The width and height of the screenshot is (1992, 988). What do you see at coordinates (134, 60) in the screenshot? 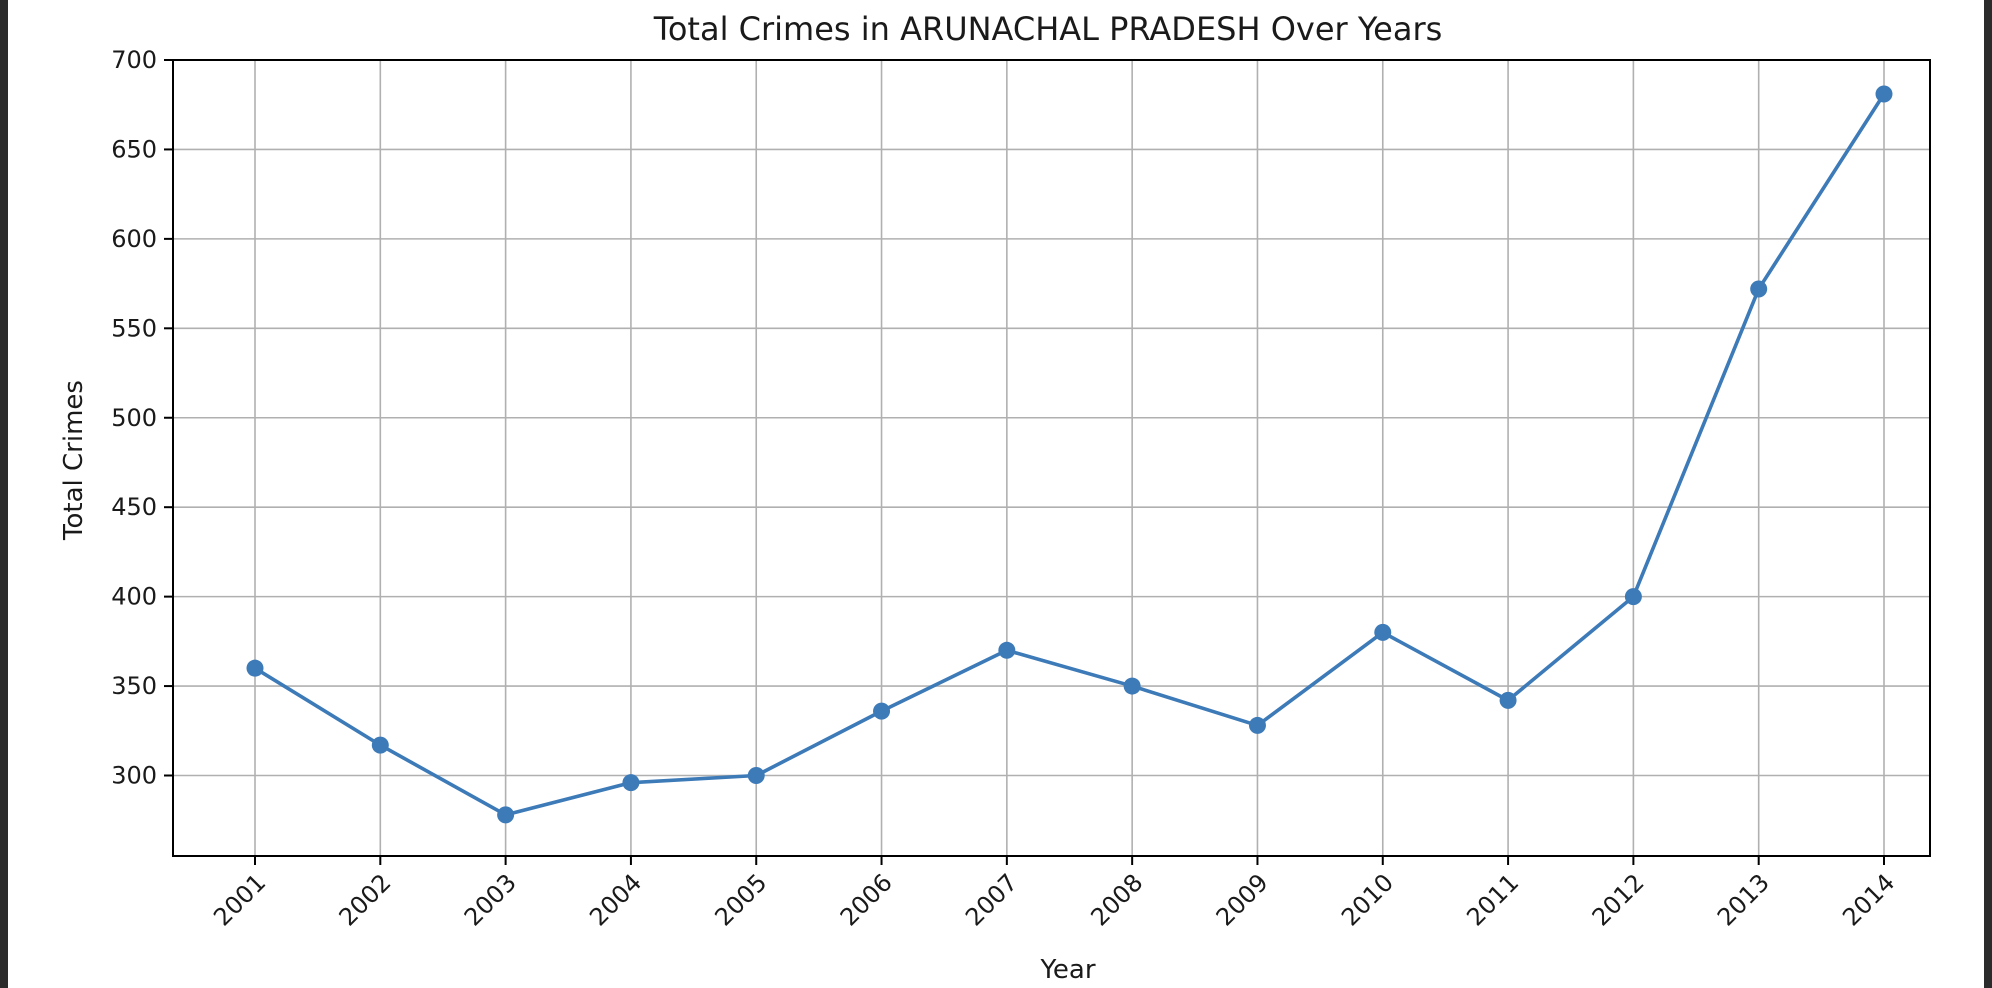
I see `y-tick-label: 700` at bounding box center [134, 60].